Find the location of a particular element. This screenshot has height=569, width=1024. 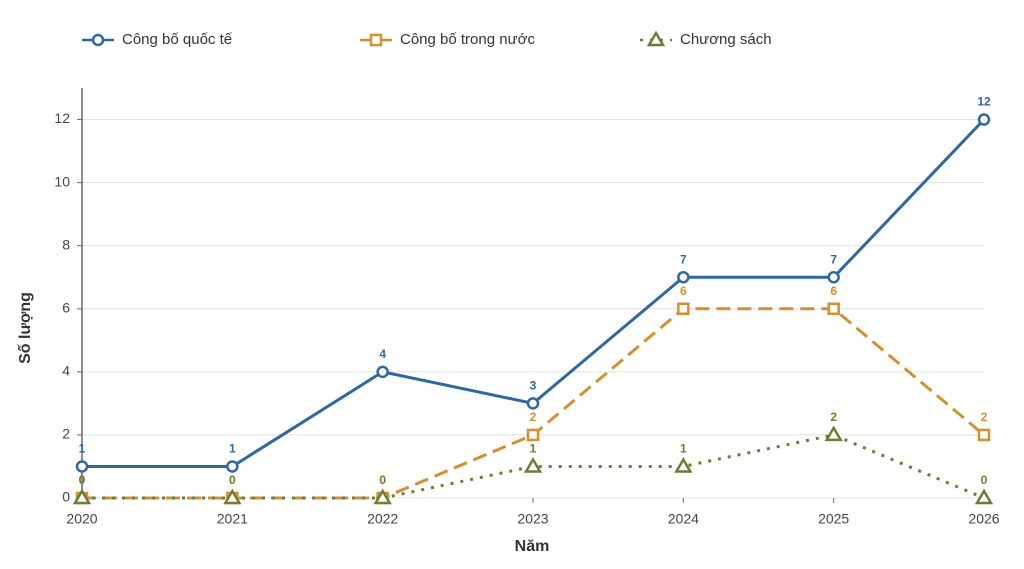

data-label: 4 is located at coordinates (382, 354).